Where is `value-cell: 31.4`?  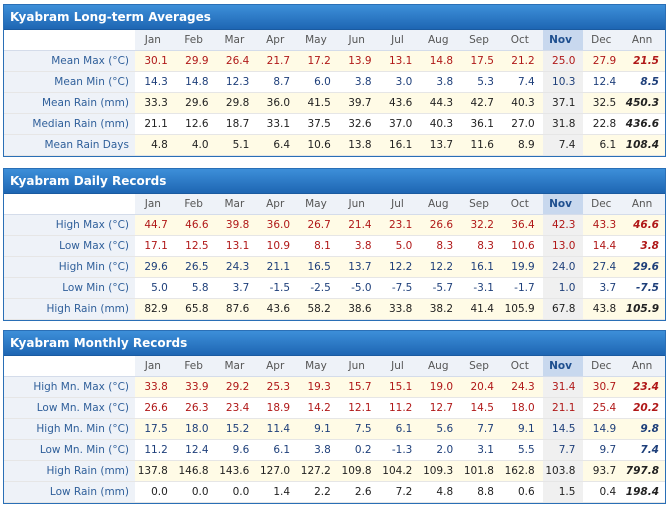
value-cell: 31.4 is located at coordinates (563, 387).